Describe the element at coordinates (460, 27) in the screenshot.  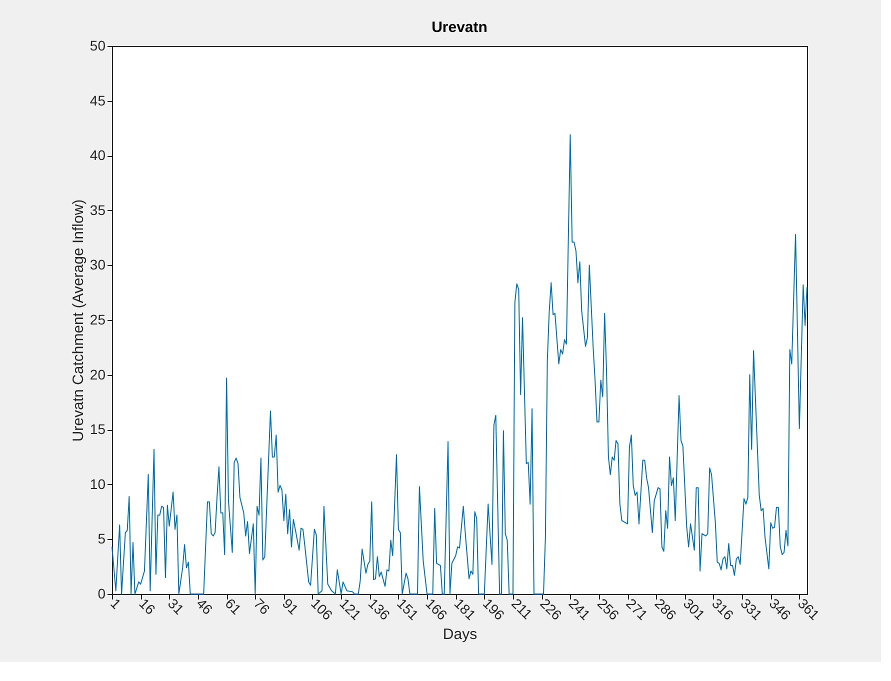
I see `chart-title: Urevatn` at that location.